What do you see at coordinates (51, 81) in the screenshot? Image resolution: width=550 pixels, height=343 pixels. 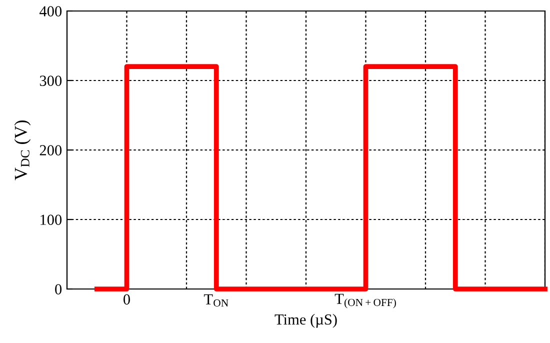 I see `y-tick-label: 300` at bounding box center [51, 81].